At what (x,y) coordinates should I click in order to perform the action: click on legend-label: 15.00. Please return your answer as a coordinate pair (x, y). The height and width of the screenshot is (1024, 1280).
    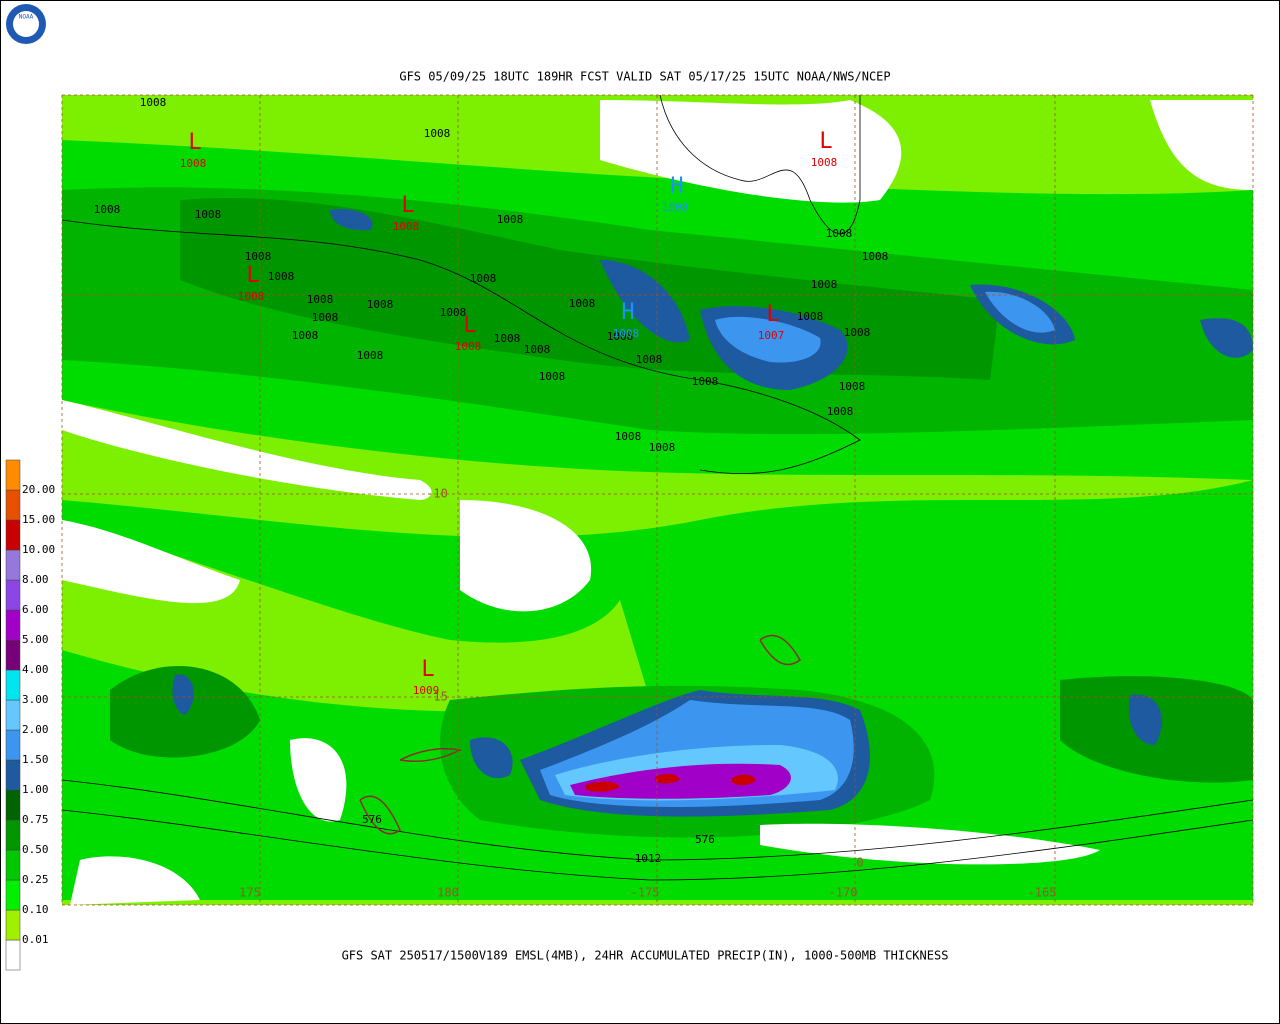
    Looking at the image, I should click on (38, 519).